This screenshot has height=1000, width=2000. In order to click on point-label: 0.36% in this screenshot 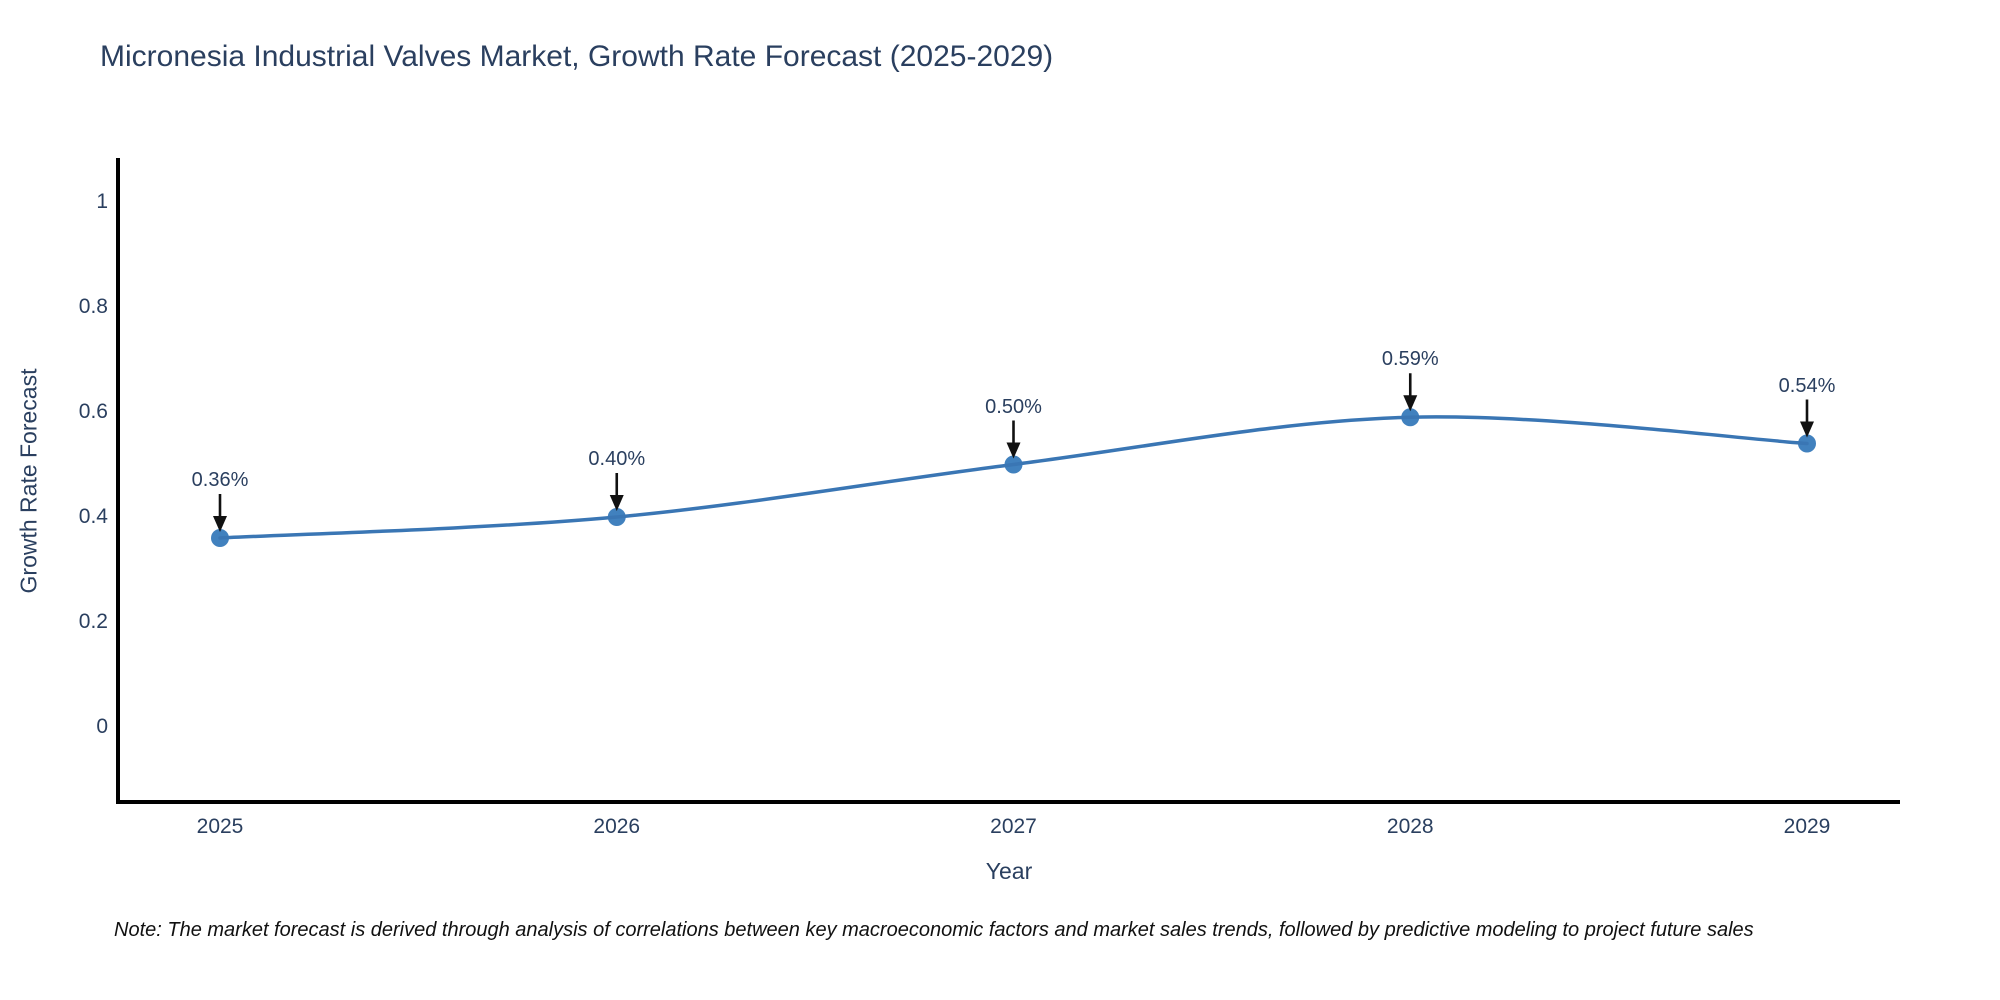, I will do `click(220, 480)`.